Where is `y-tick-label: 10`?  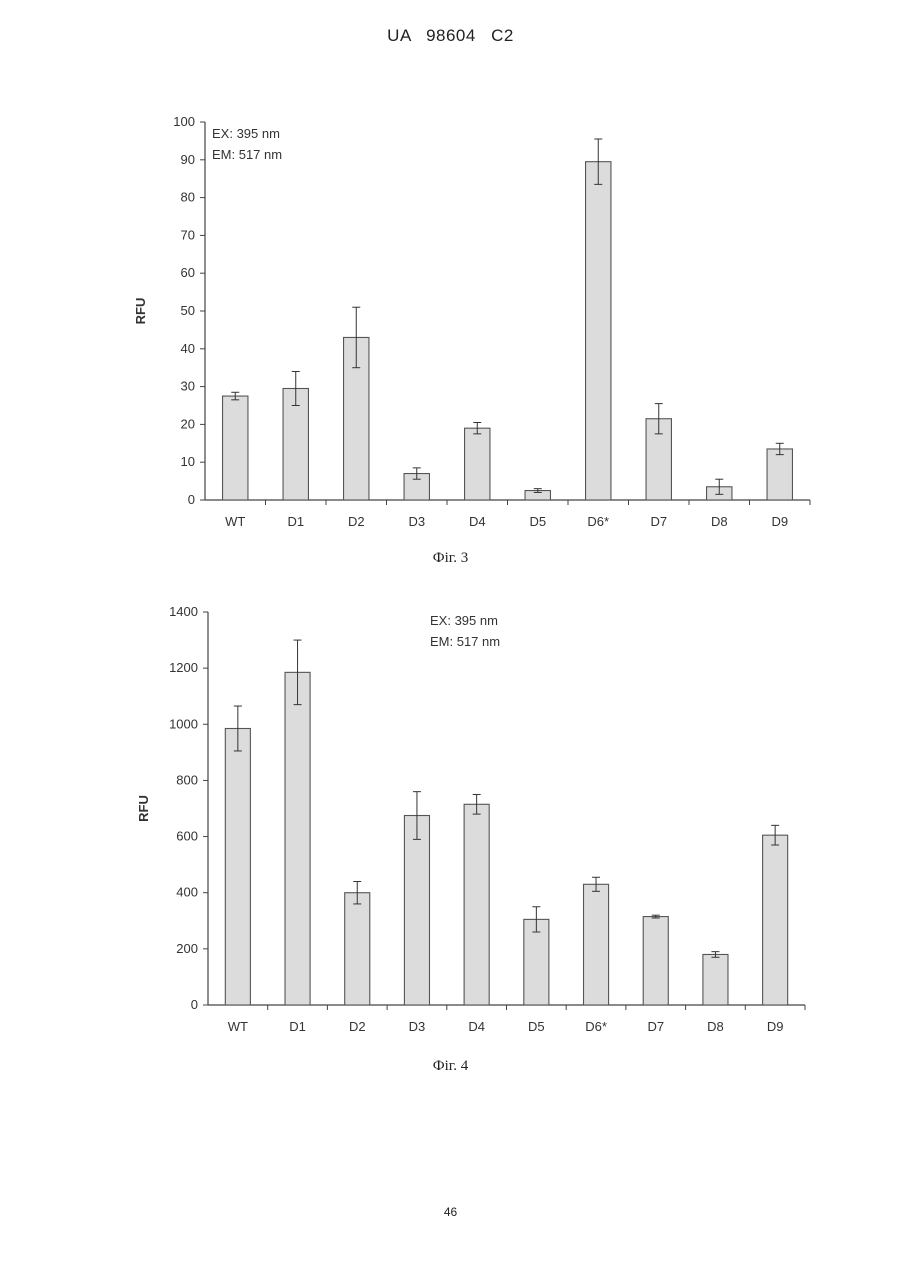
y-tick-label: 10 is located at coordinates (188, 461).